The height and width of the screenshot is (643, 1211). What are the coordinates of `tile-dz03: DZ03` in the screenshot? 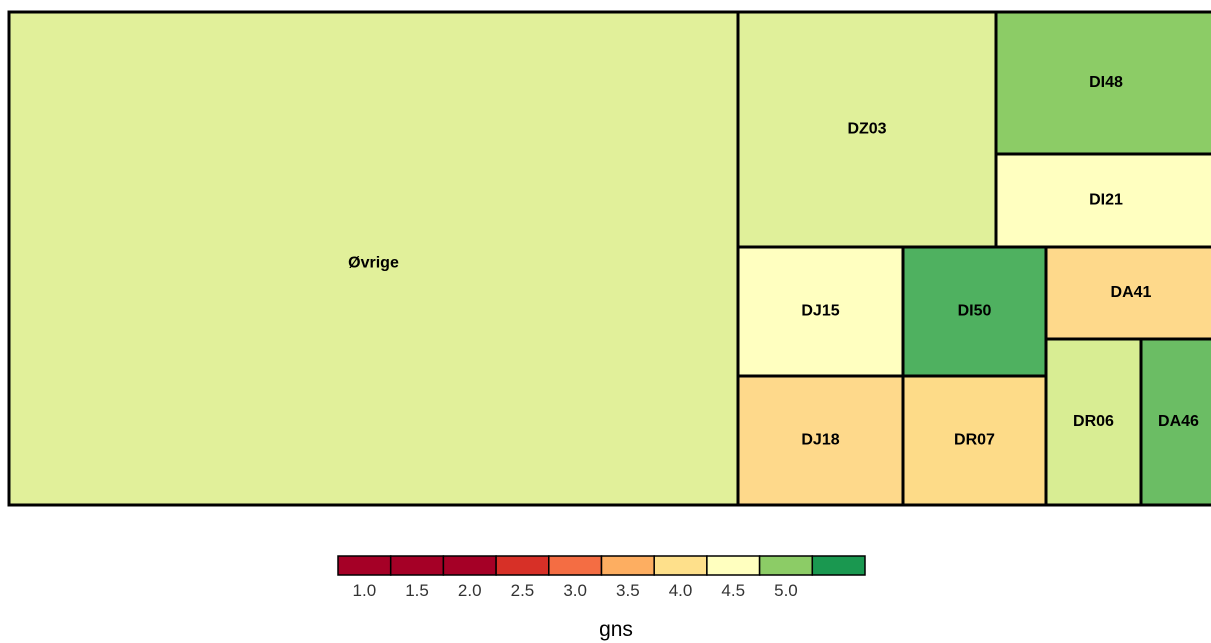 It's located at (867, 129).